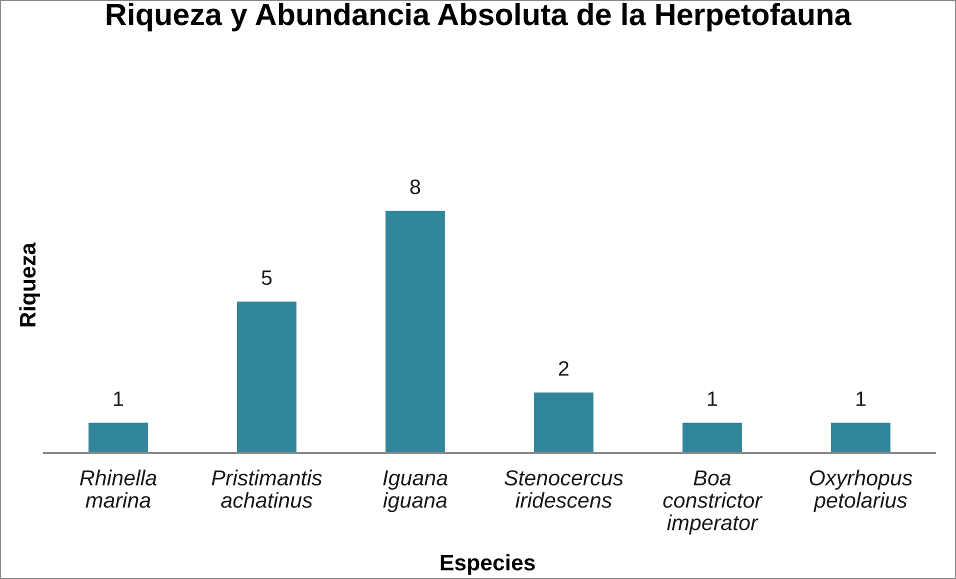  Describe the element at coordinates (479, 17) in the screenshot. I see `chart-title: Riqueza y Abundancia Absoluta de la Herpetofauna` at that location.